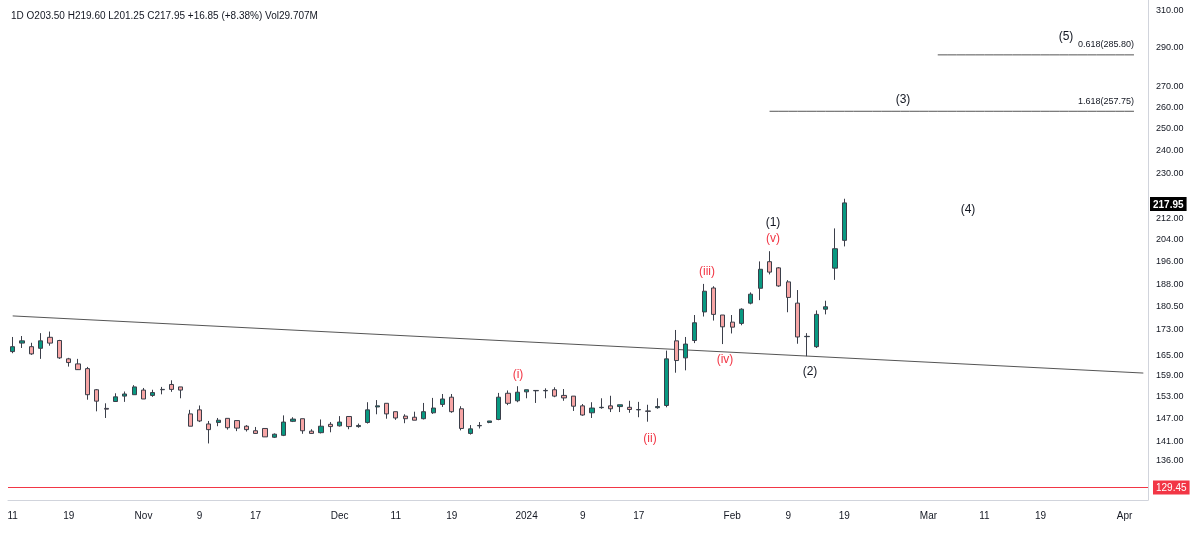  Describe the element at coordinates (1125, 515) in the screenshot. I see `x-tick-label: Apr` at that location.